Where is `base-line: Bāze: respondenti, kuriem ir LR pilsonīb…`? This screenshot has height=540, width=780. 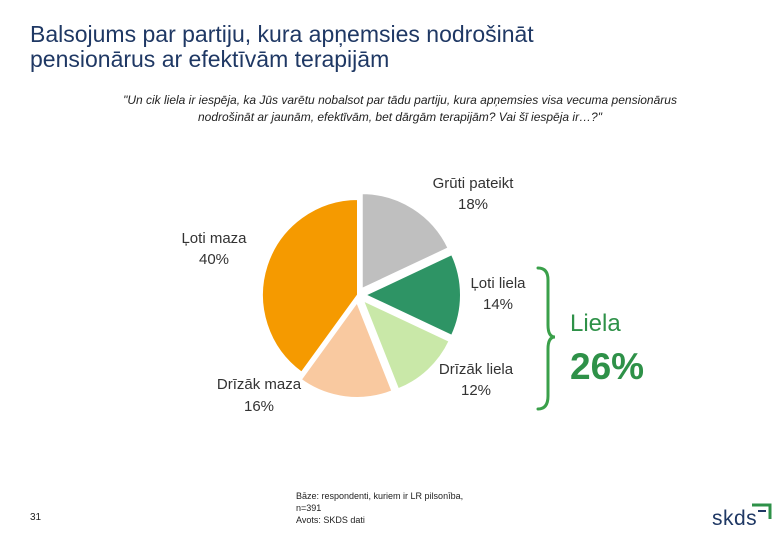
base-line: Bāze: respondenti, kuriem ir LR pilsonīb… is located at coordinates (380, 496).